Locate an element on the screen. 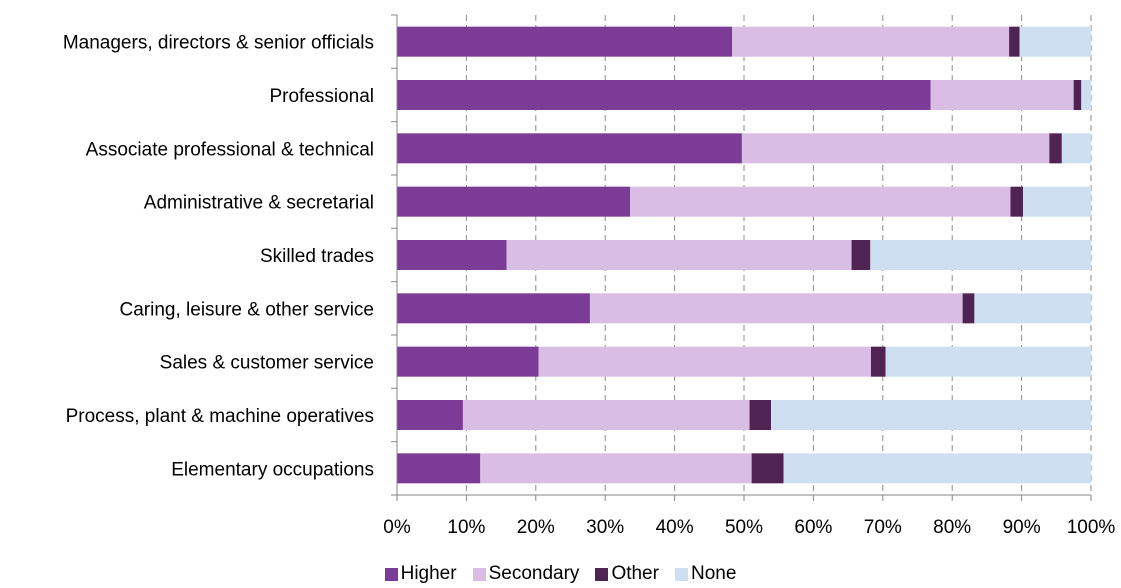 The height and width of the screenshot is (588, 1121). legend-item-higher: Higher is located at coordinates (420, 574).